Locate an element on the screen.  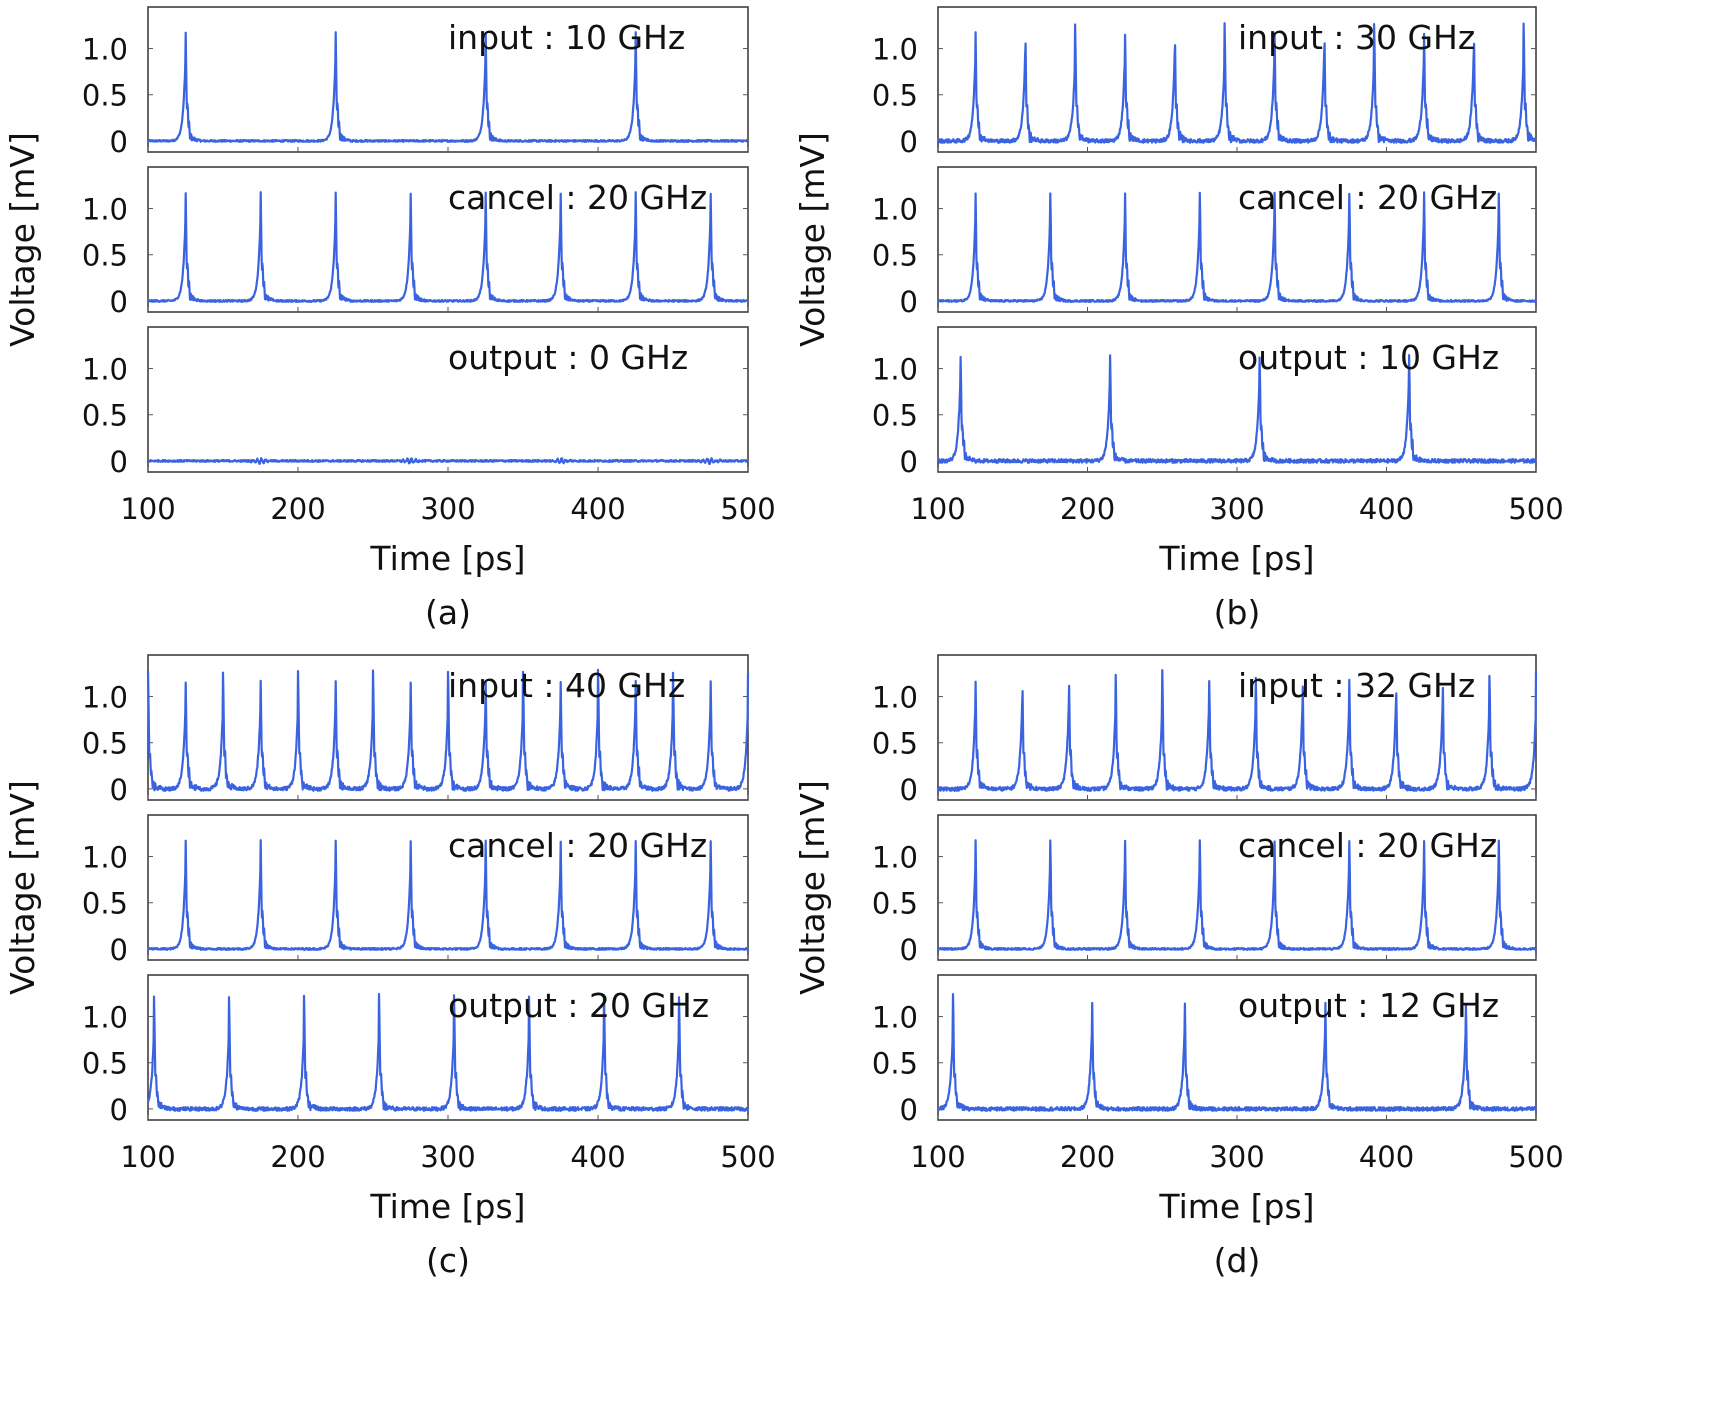
subplot-b-output: 0 0.5 1.0 output : 10 GHz is located at coordinates (1204, 402).